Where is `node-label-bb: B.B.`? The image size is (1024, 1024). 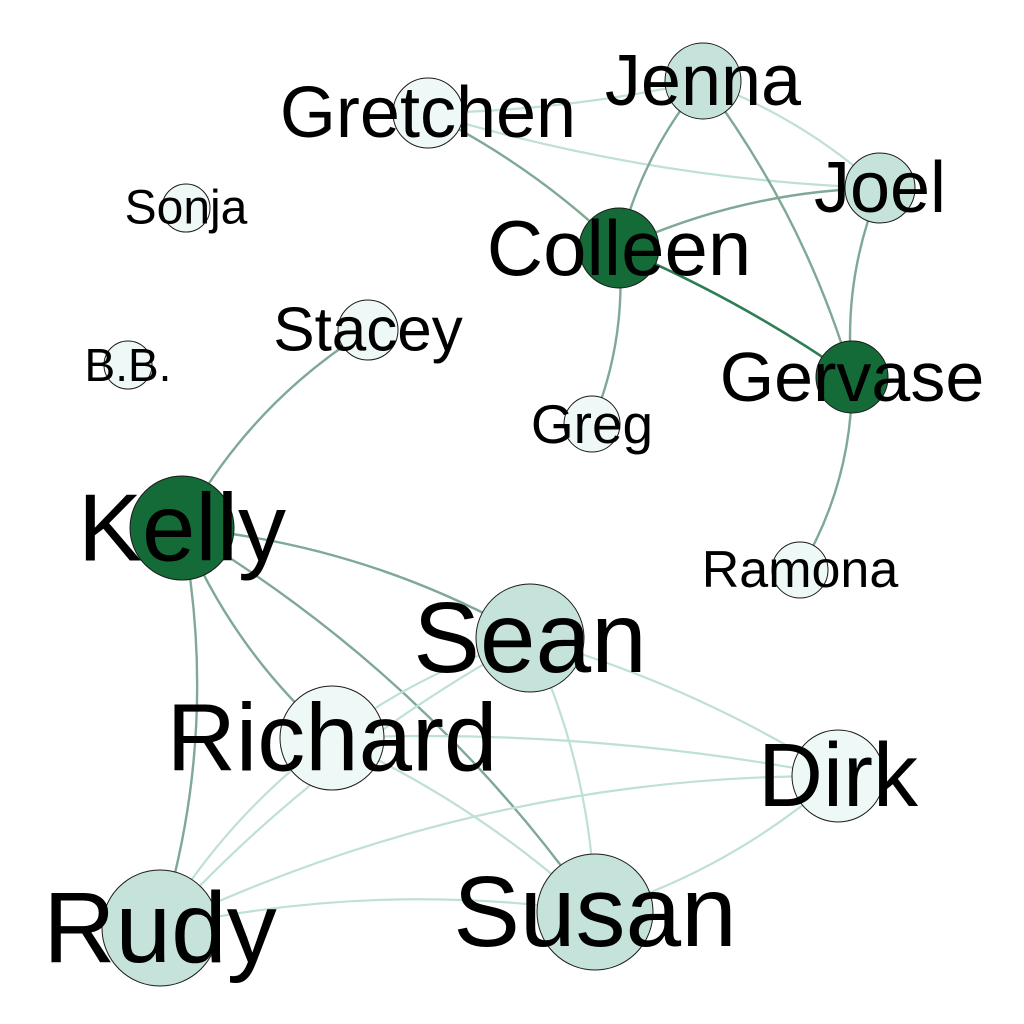
node-label-bb: B.B. is located at coordinates (128, 365).